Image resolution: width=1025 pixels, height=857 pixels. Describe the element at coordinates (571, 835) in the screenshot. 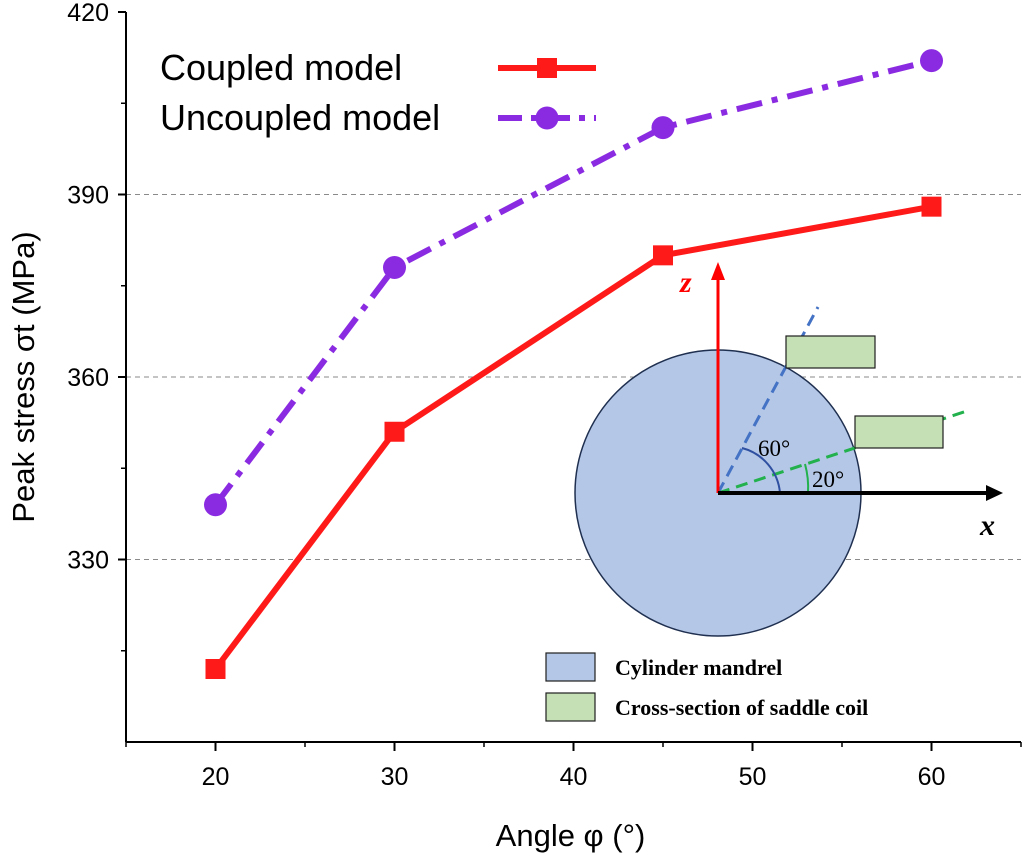

I see `x-axis-title: Angle φ (°)` at that location.